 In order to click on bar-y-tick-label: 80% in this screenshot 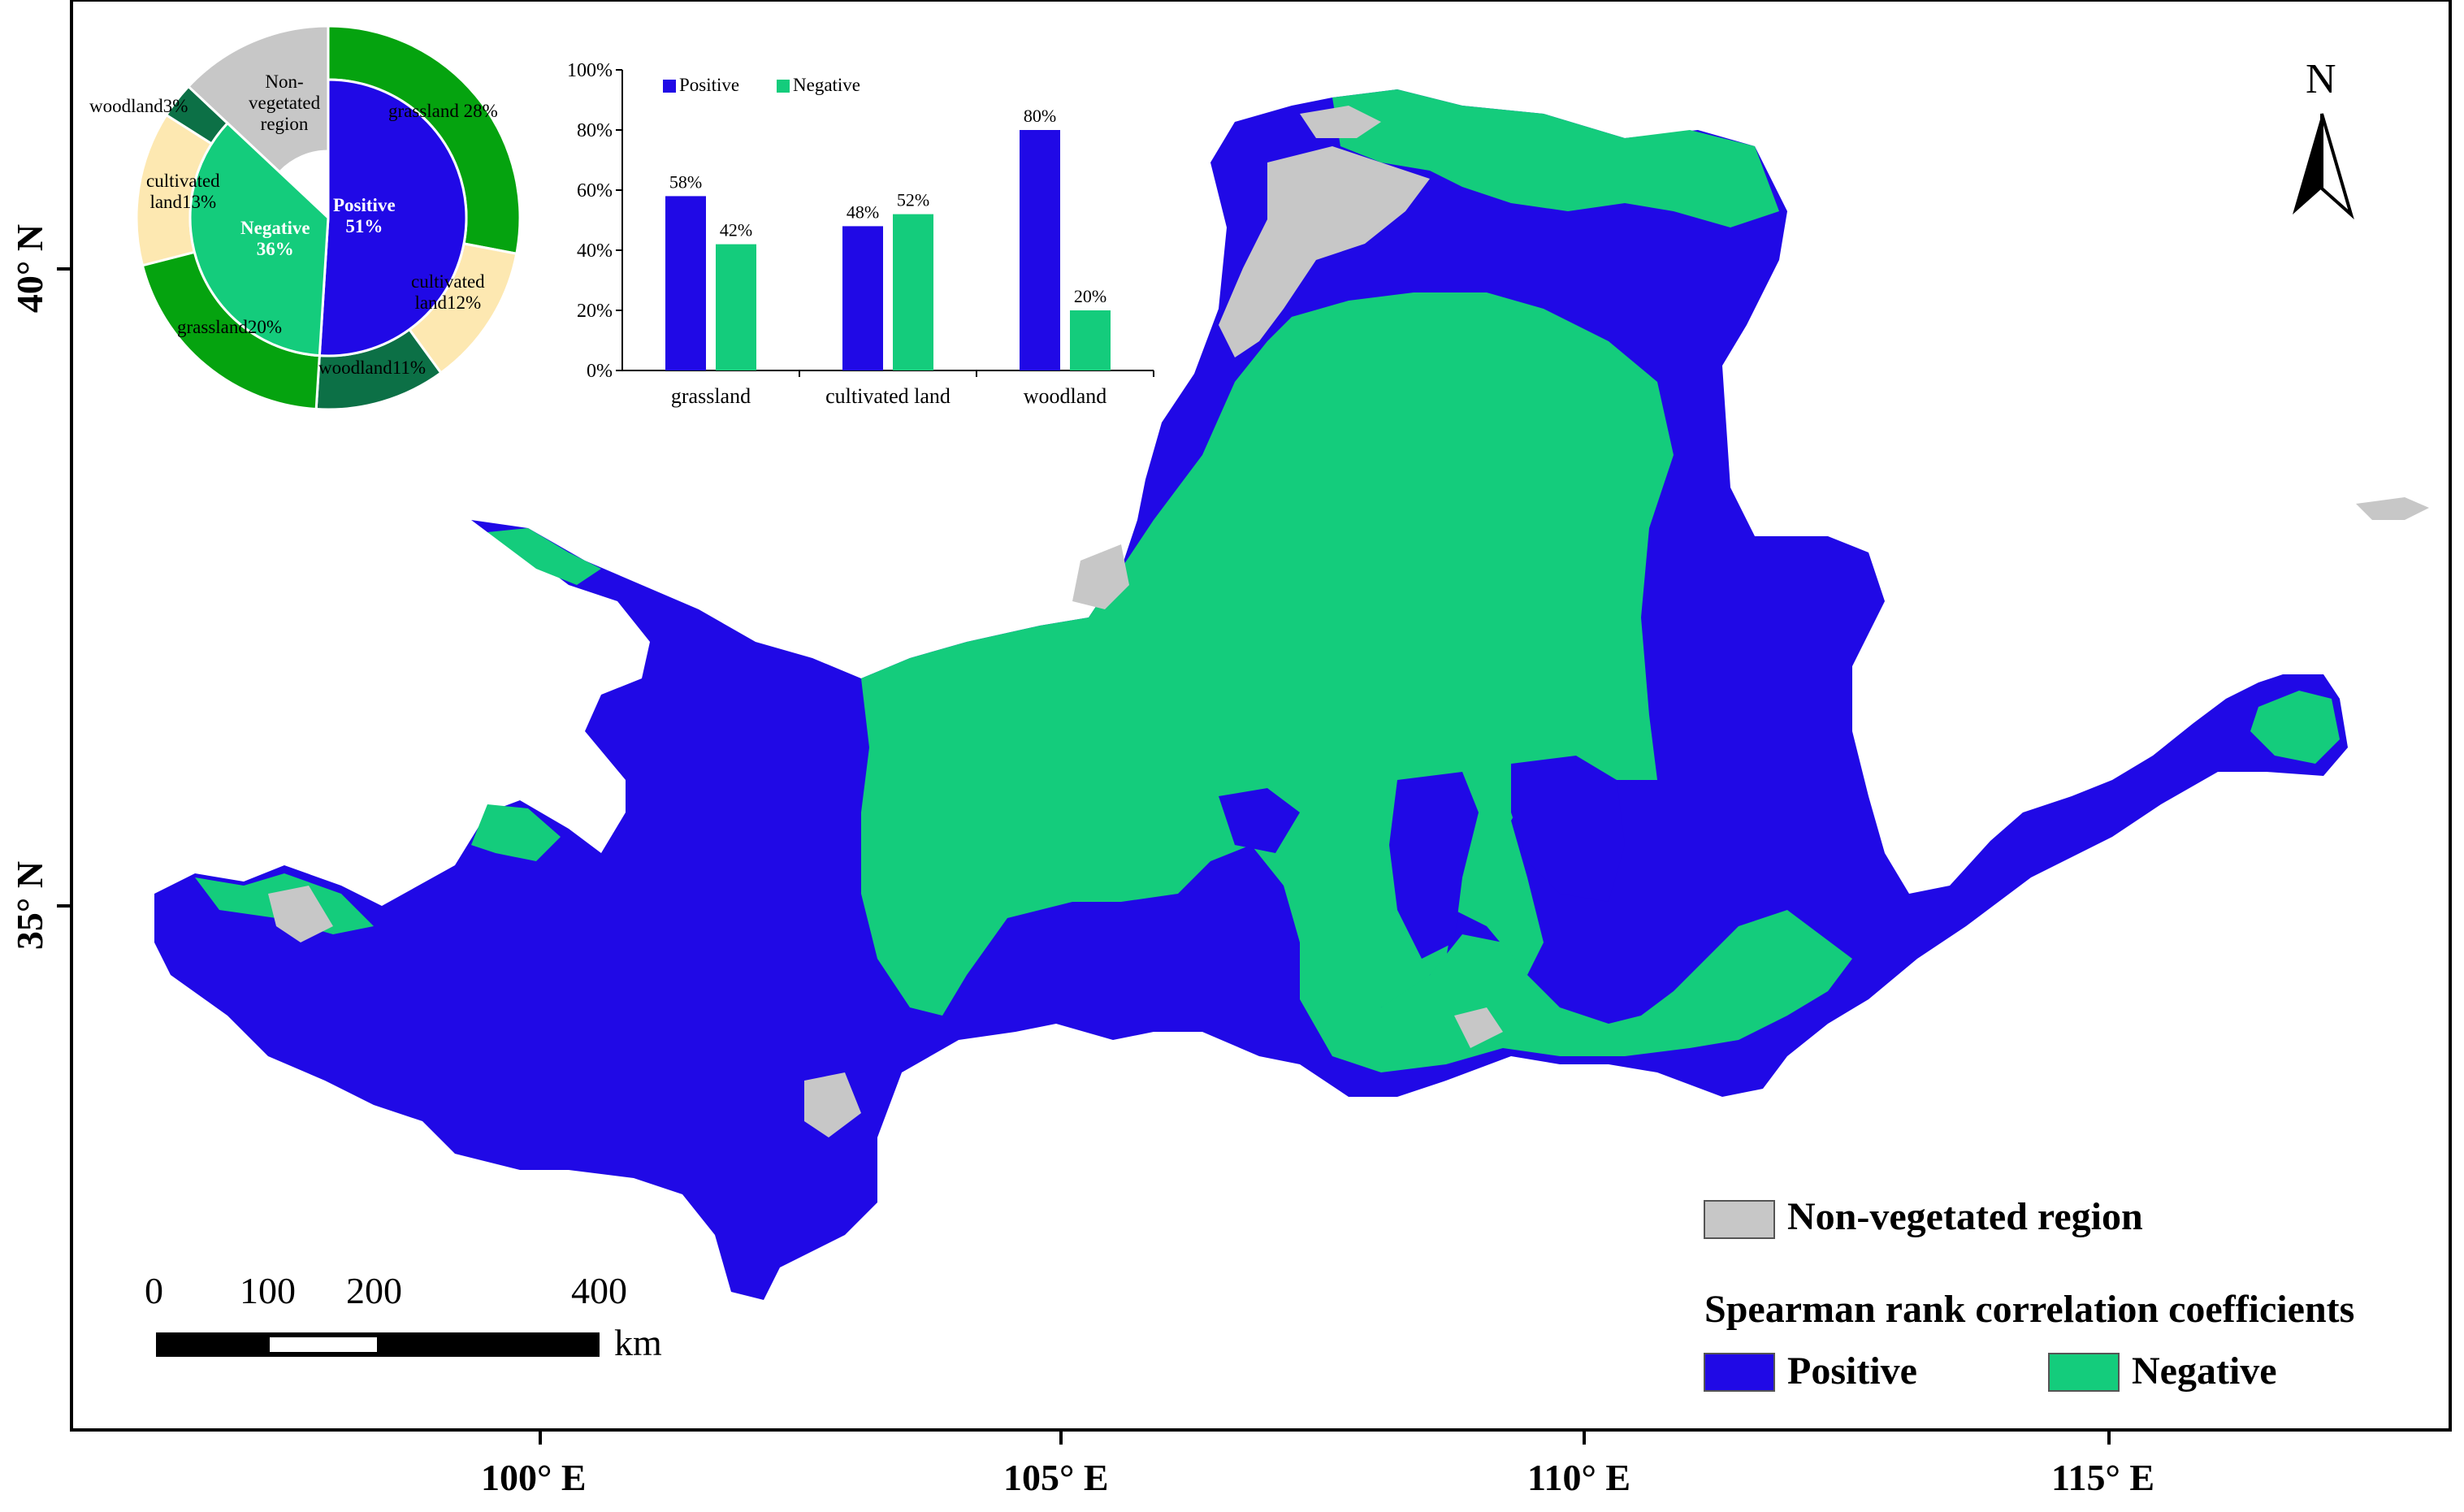, I will do `click(595, 130)`.